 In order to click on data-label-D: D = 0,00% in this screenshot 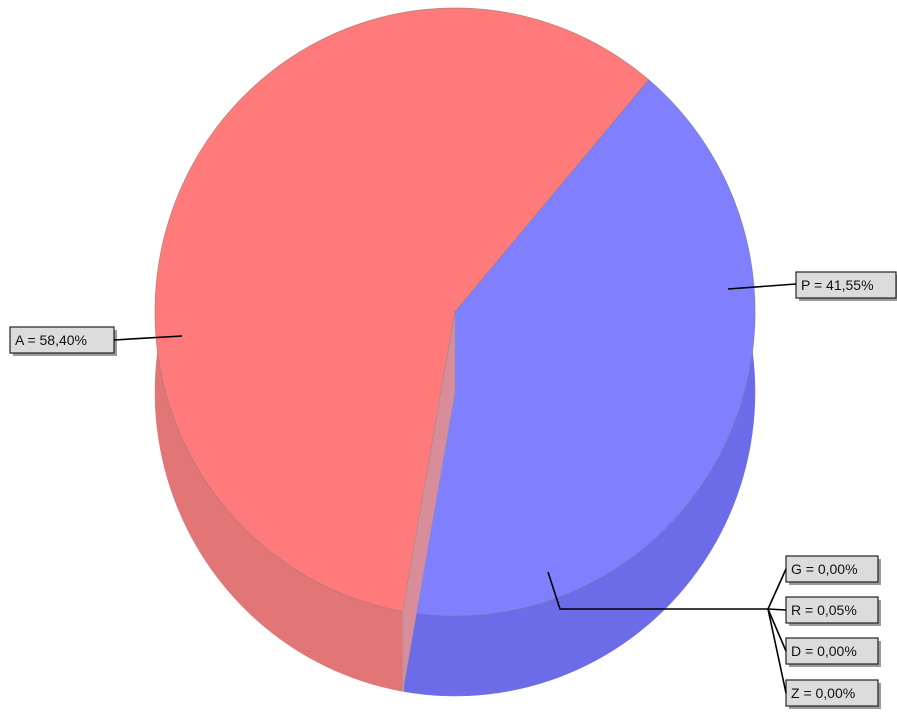, I will do `click(833, 652)`.